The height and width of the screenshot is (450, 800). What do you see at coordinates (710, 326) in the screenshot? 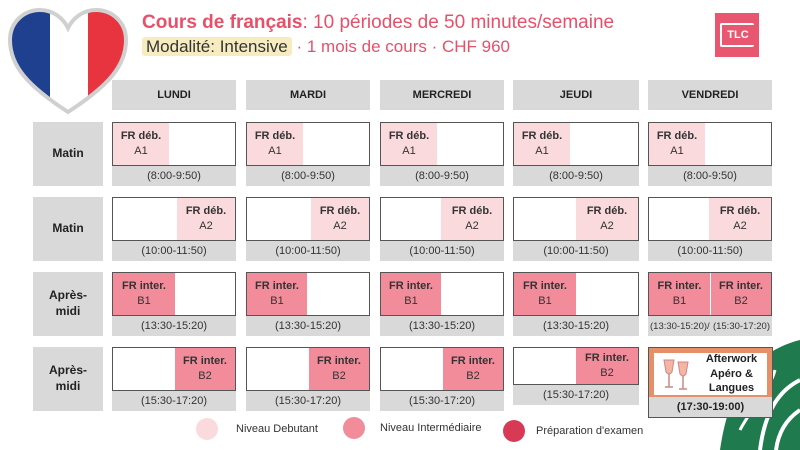
I see `time-slot-split: (13:30-15:20)/(15:30-17:20)` at bounding box center [710, 326].